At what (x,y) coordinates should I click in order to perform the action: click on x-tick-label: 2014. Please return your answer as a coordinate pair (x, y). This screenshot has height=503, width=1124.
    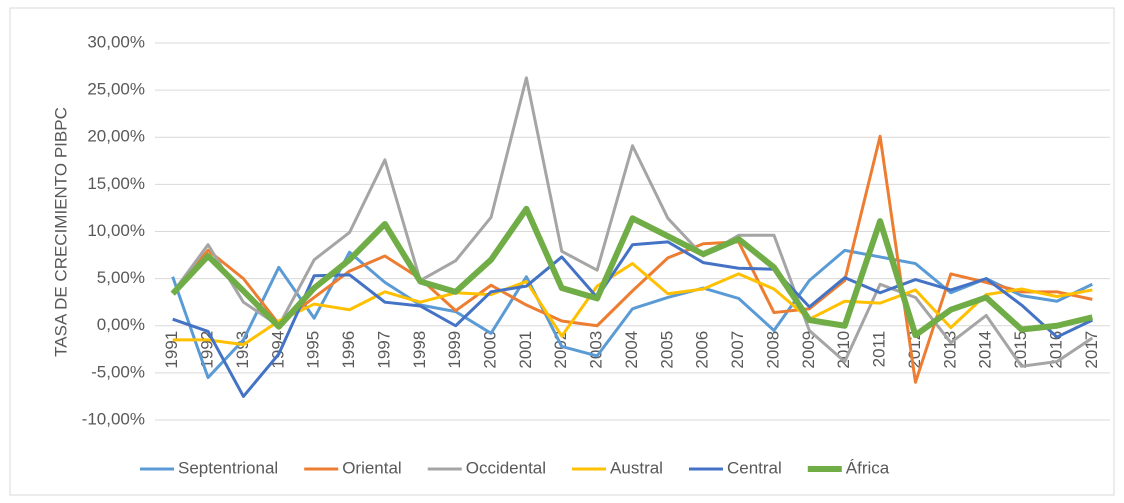
    Looking at the image, I should click on (985, 350).